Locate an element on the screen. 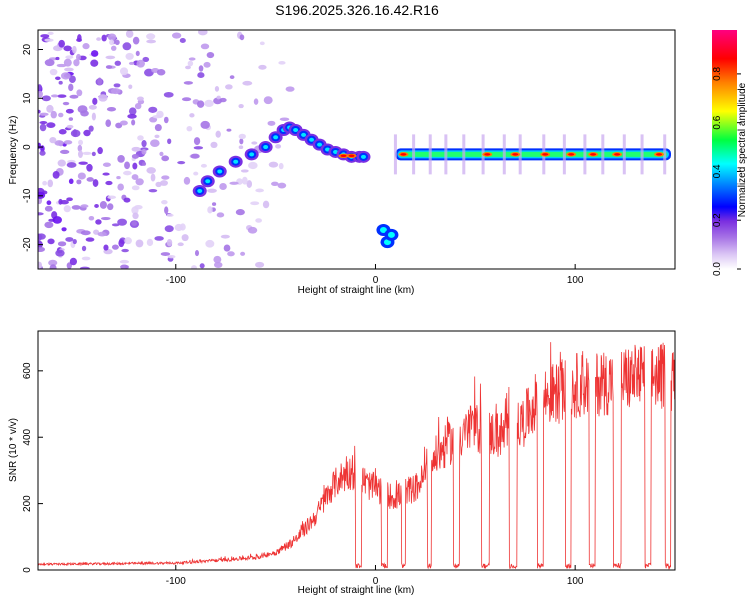 Image resolution: width=750 pixels, height=600 pixels. snr-x-tick-label: -100 is located at coordinates (176, 581).